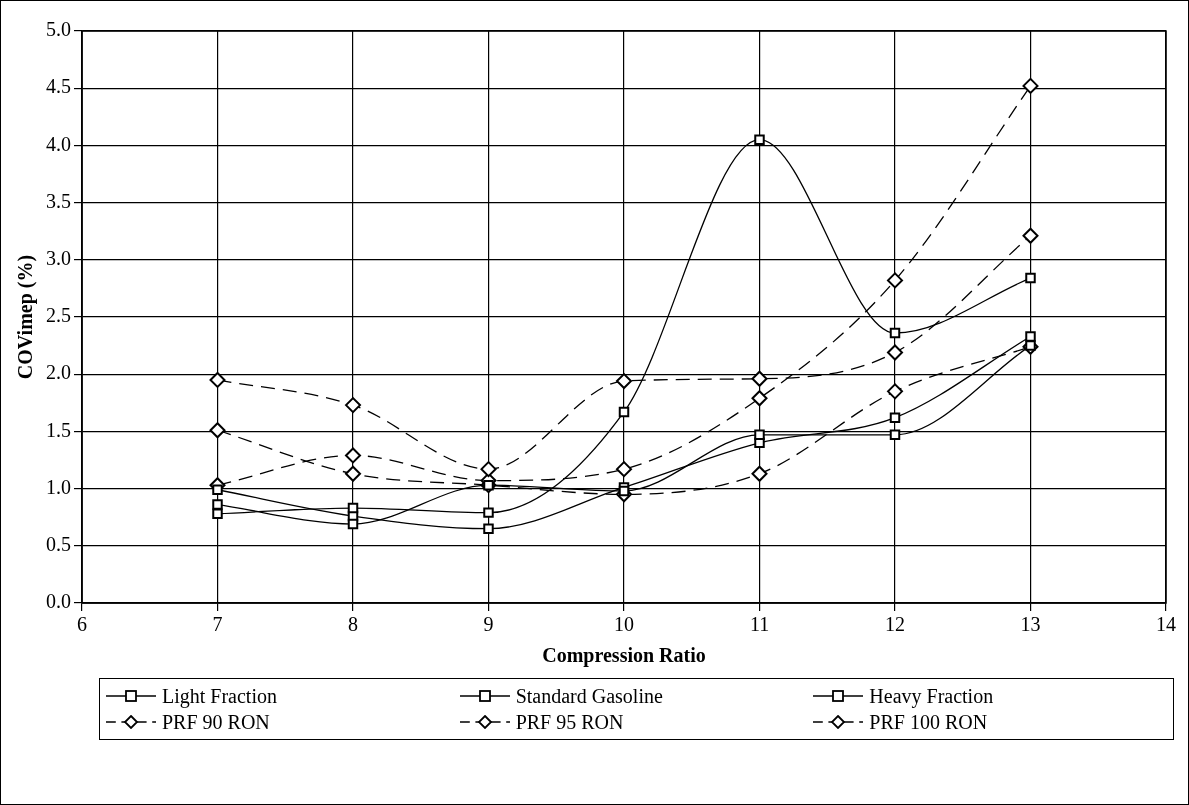 Image resolution: width=1189 pixels, height=805 pixels. What do you see at coordinates (58, 258) in the screenshot?
I see `y-tick-label: 3.0` at bounding box center [58, 258].